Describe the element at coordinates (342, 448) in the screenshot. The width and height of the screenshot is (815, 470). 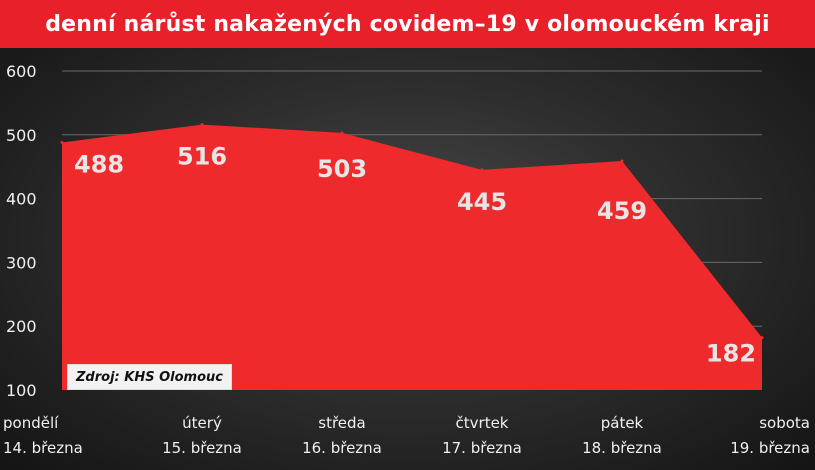
I see `x-tick-sublabel: 16. března` at that location.